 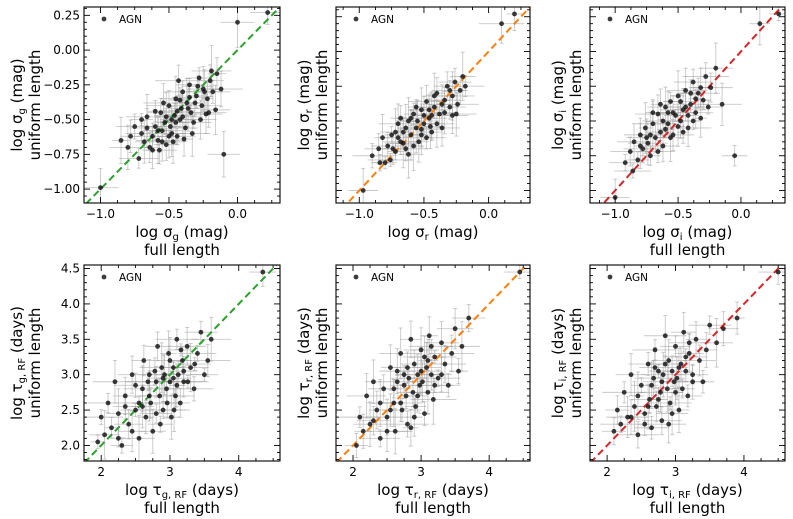 What do you see at coordinates (740, 214) in the screenshot?
I see `x-tick-label: 0.0` at bounding box center [740, 214].